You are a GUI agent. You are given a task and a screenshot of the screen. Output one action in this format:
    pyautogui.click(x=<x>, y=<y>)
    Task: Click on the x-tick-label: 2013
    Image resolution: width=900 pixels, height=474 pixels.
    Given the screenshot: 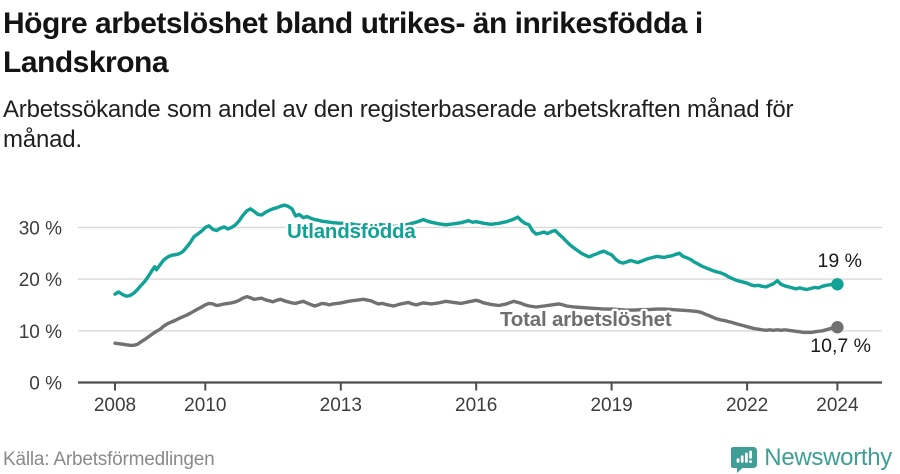 What is the action you would take?
    pyautogui.click(x=341, y=405)
    